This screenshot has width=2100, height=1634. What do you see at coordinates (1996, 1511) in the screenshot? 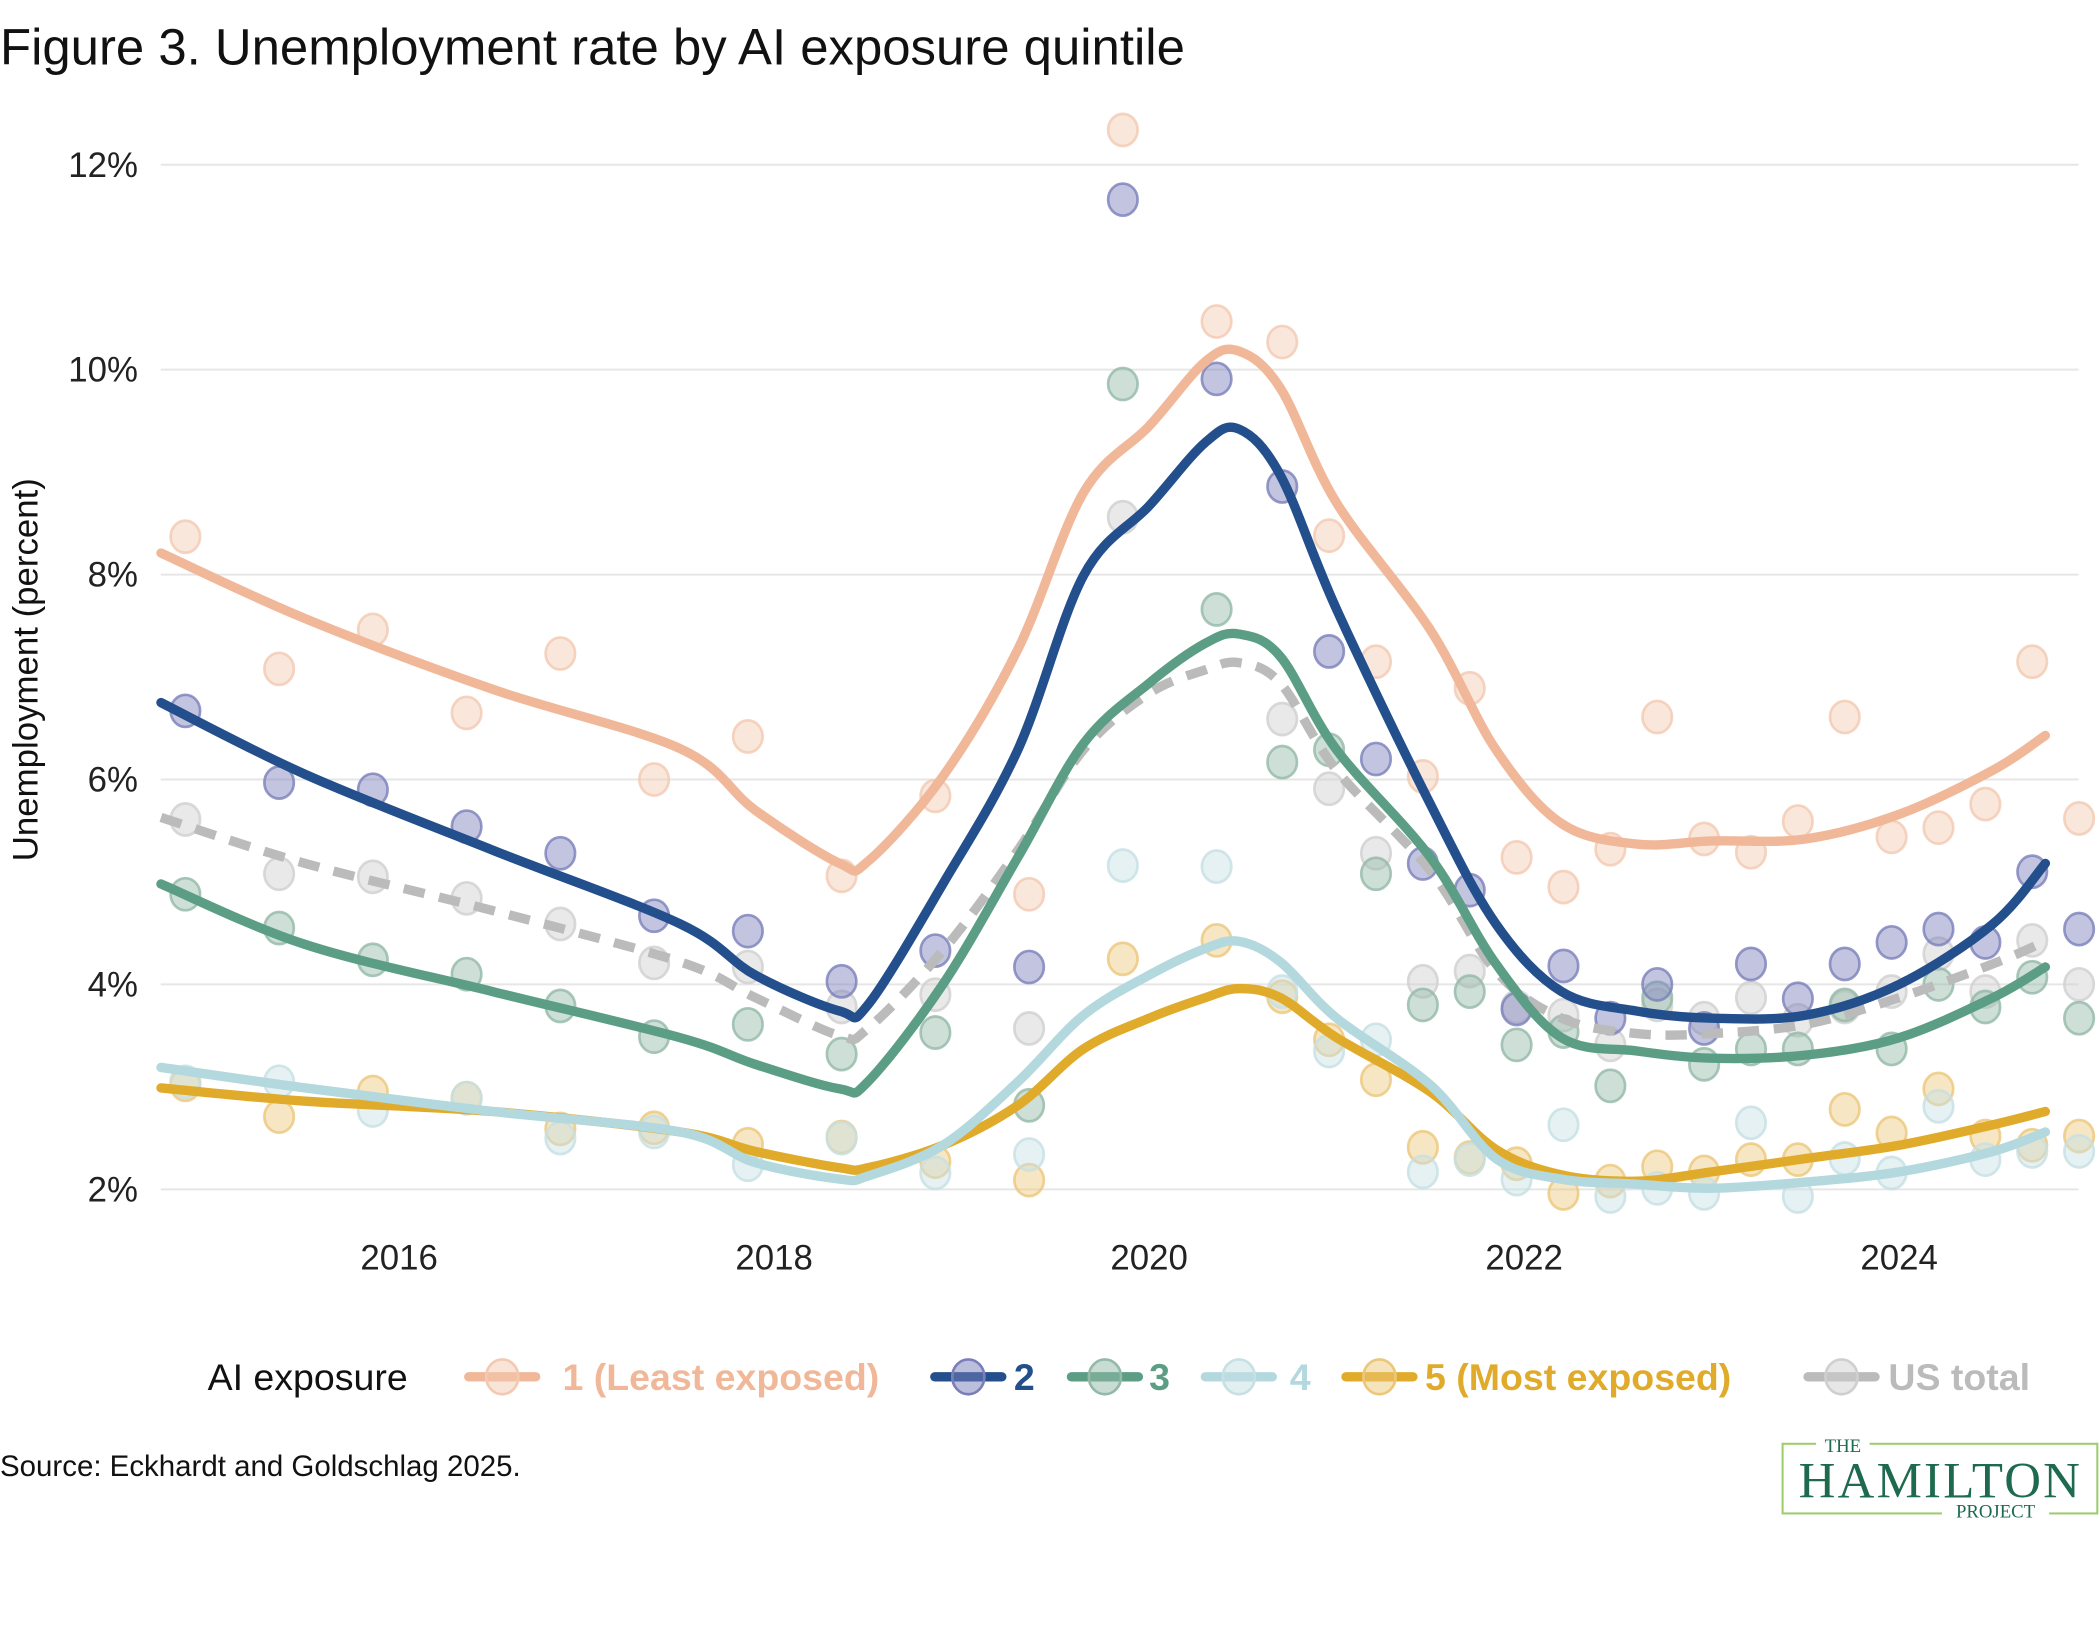
I see `logo-text-bottom: PROJECT` at bounding box center [1996, 1511].